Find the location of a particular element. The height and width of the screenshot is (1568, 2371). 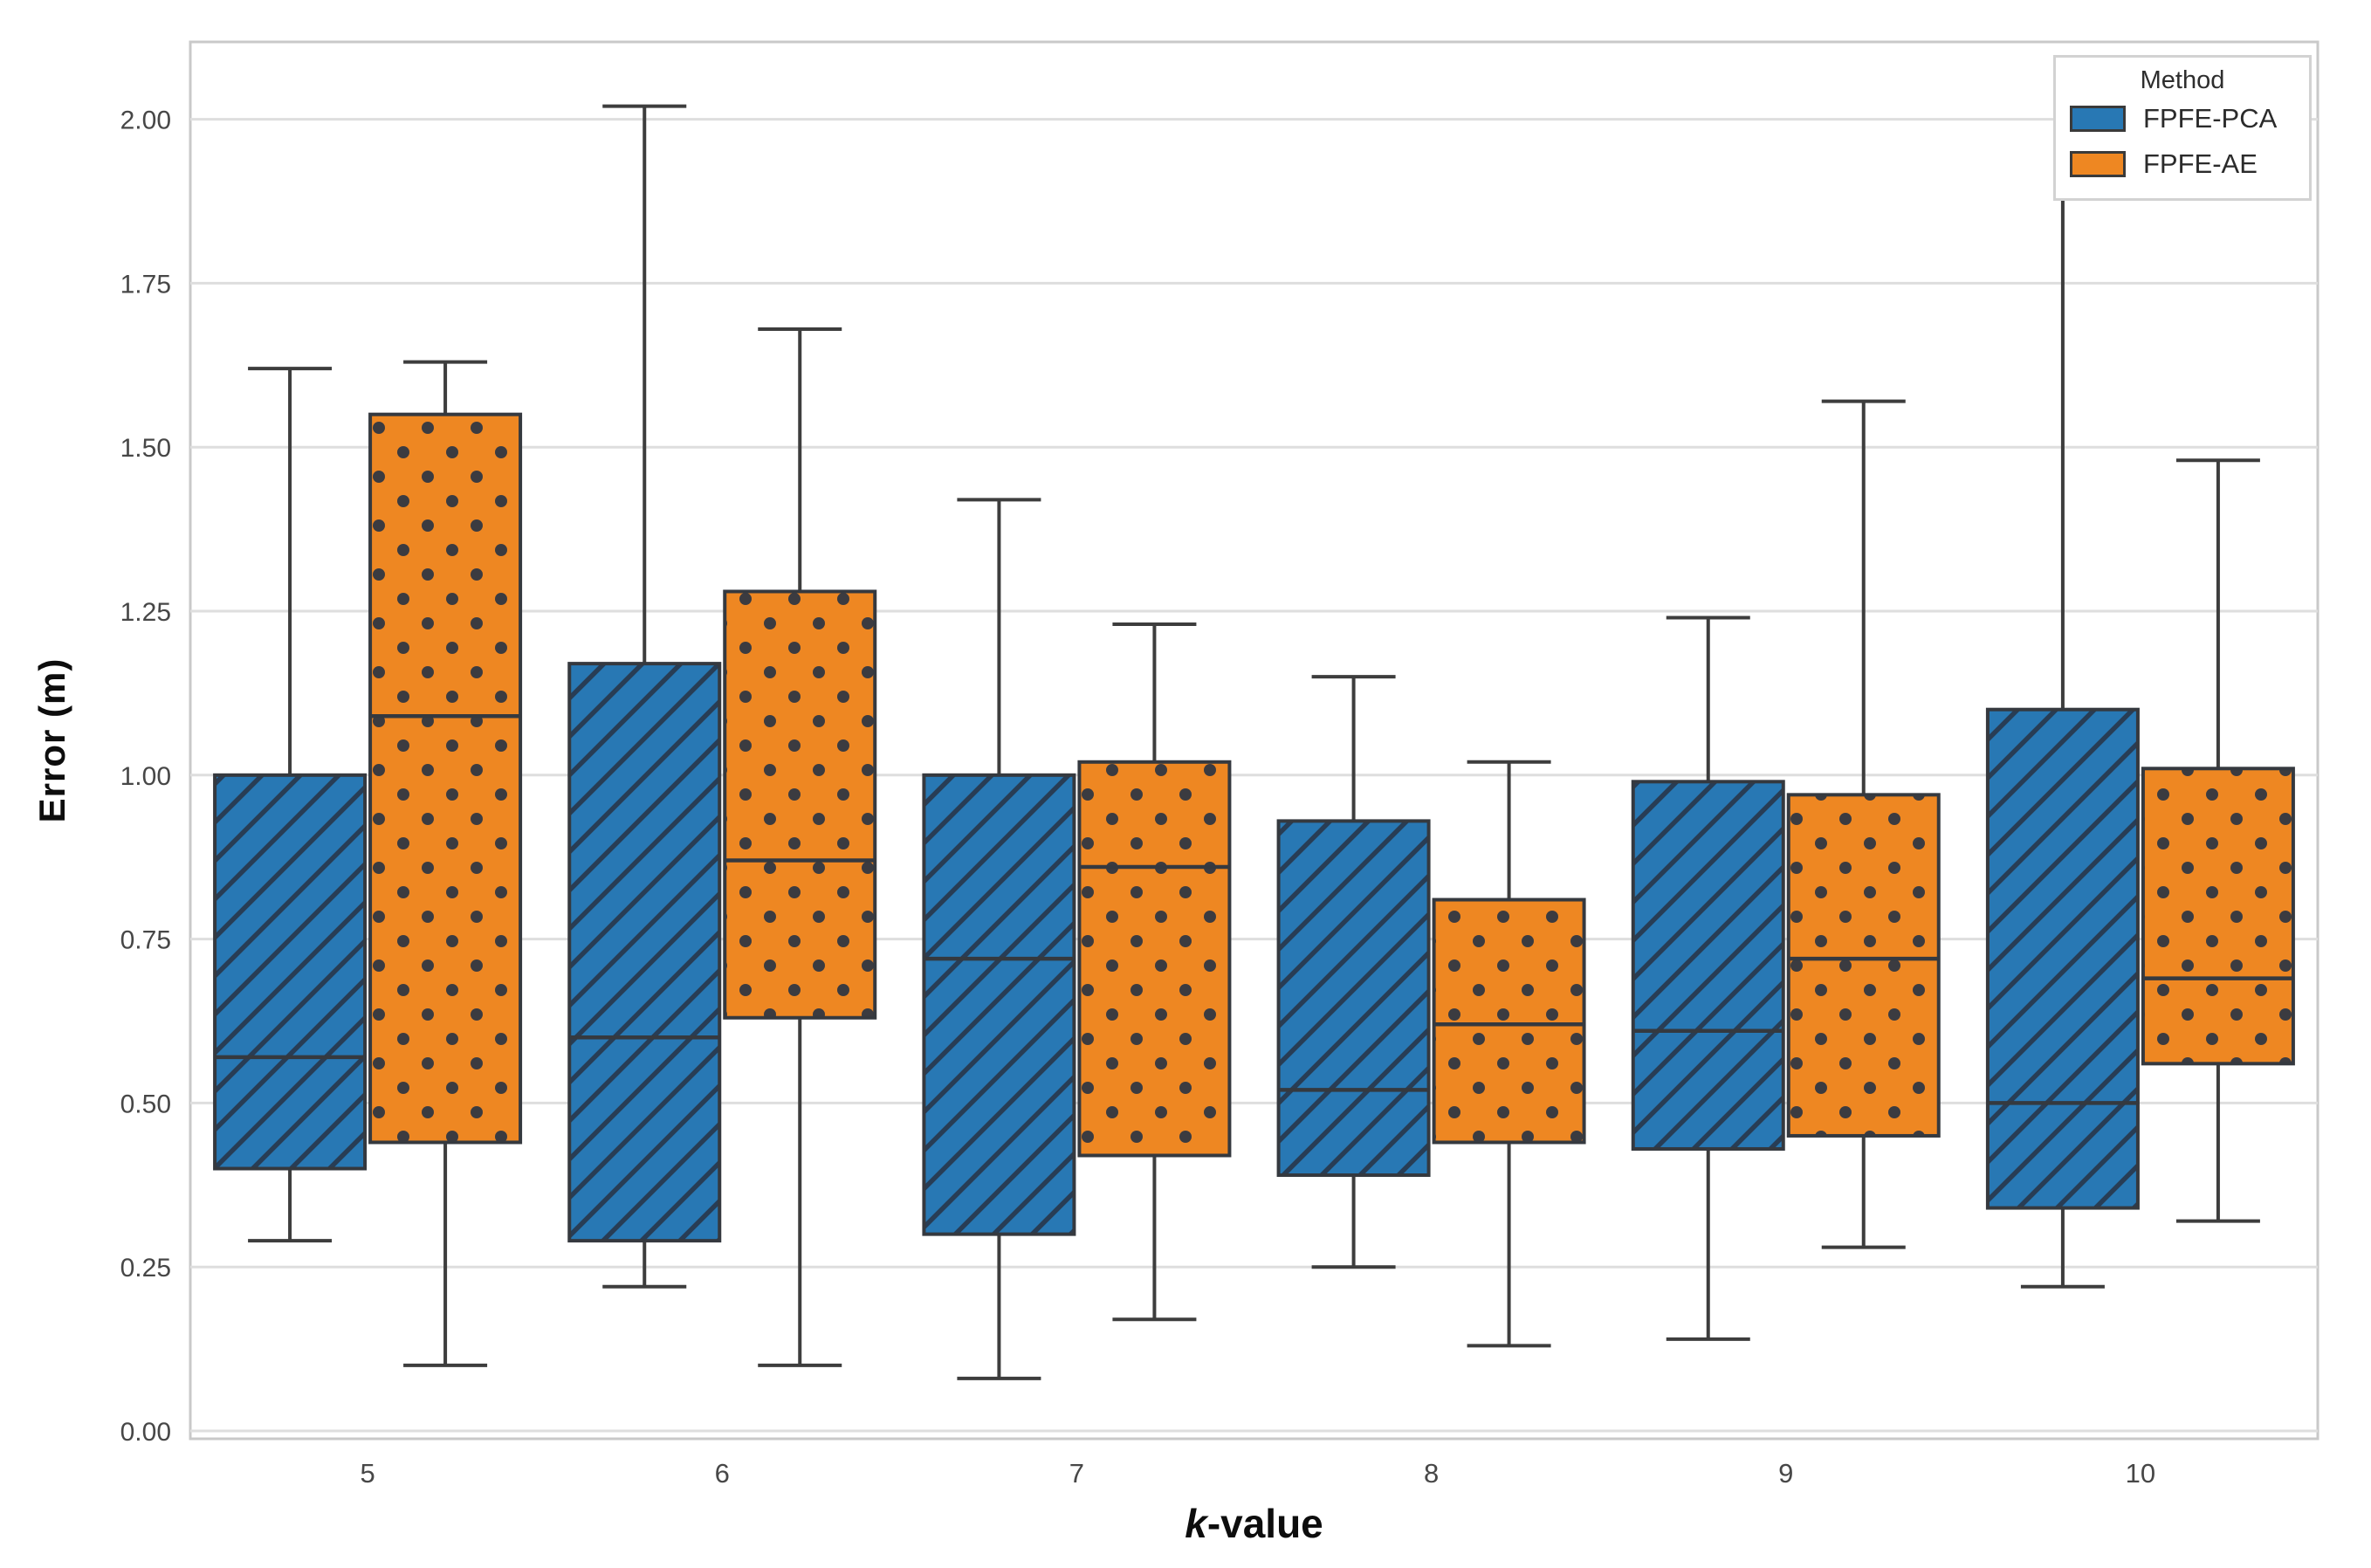

y-tick-label: 0.50 is located at coordinates (145, 1104).